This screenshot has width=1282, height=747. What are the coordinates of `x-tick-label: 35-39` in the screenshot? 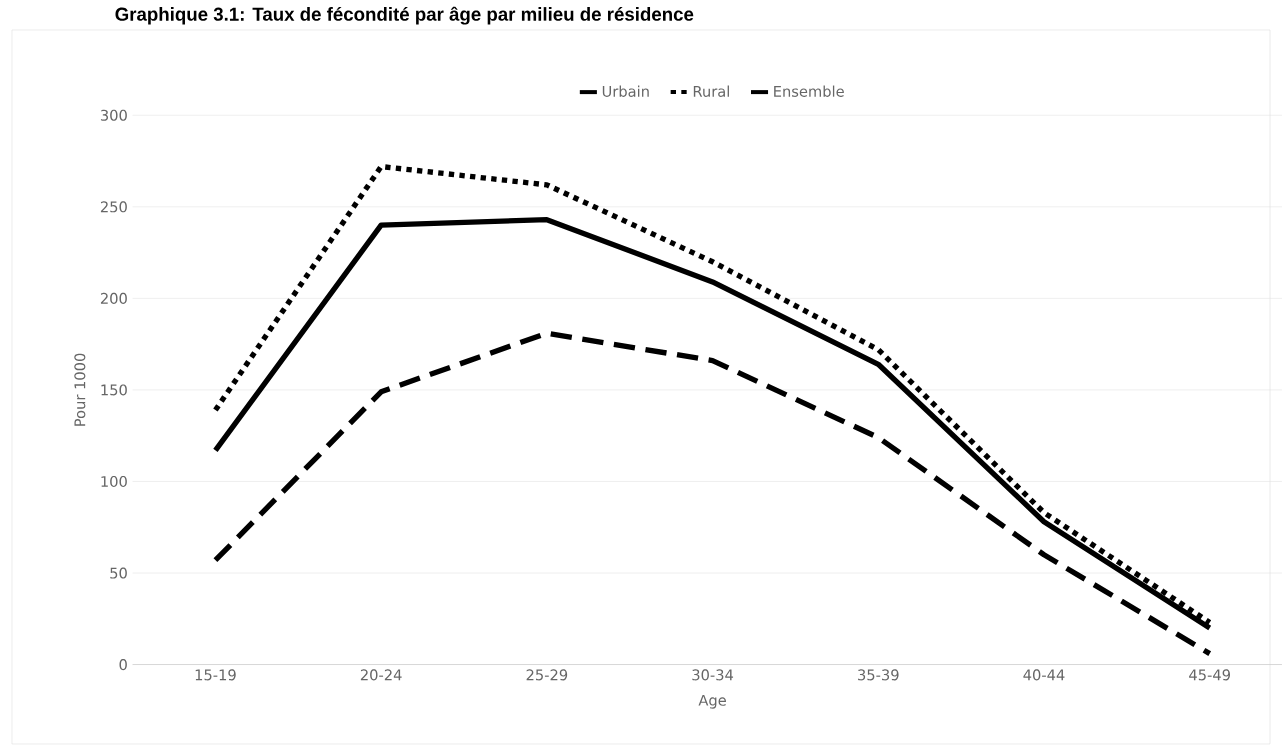 It's located at (878, 675).